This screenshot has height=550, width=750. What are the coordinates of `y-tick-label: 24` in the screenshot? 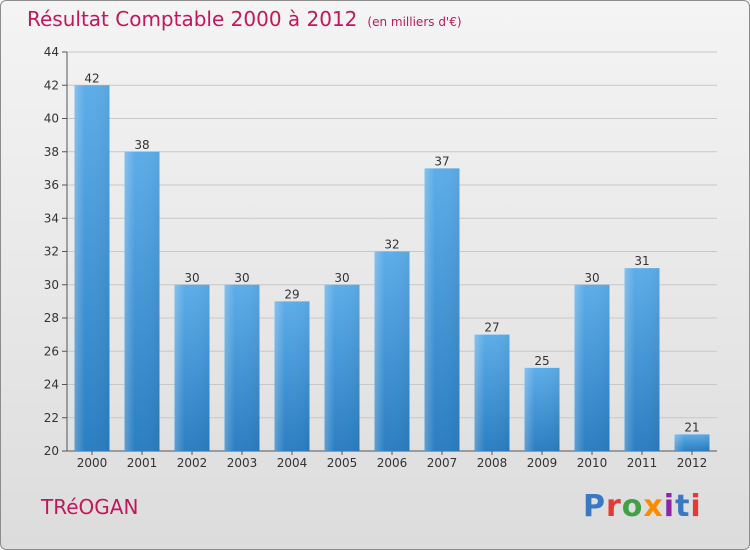 It's located at (51, 385).